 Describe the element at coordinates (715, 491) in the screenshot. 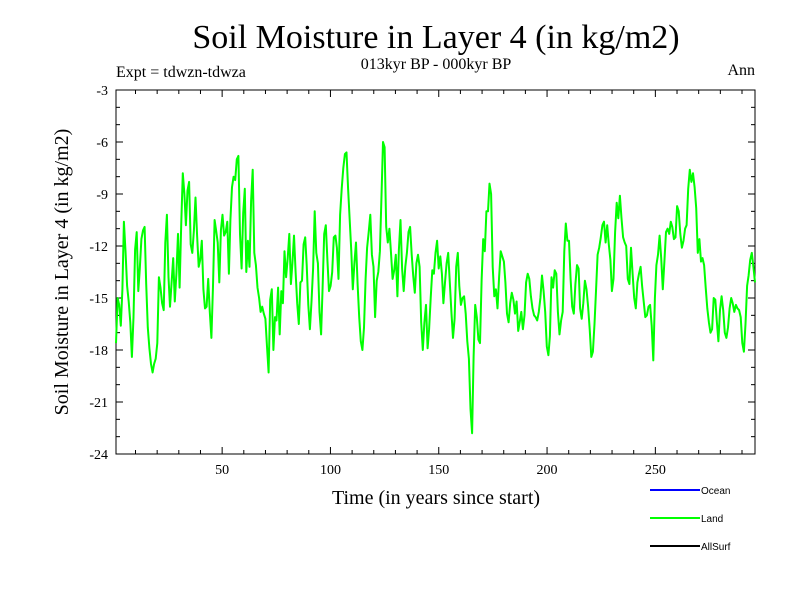

I see `legend-label-ocean: Ocean` at that location.